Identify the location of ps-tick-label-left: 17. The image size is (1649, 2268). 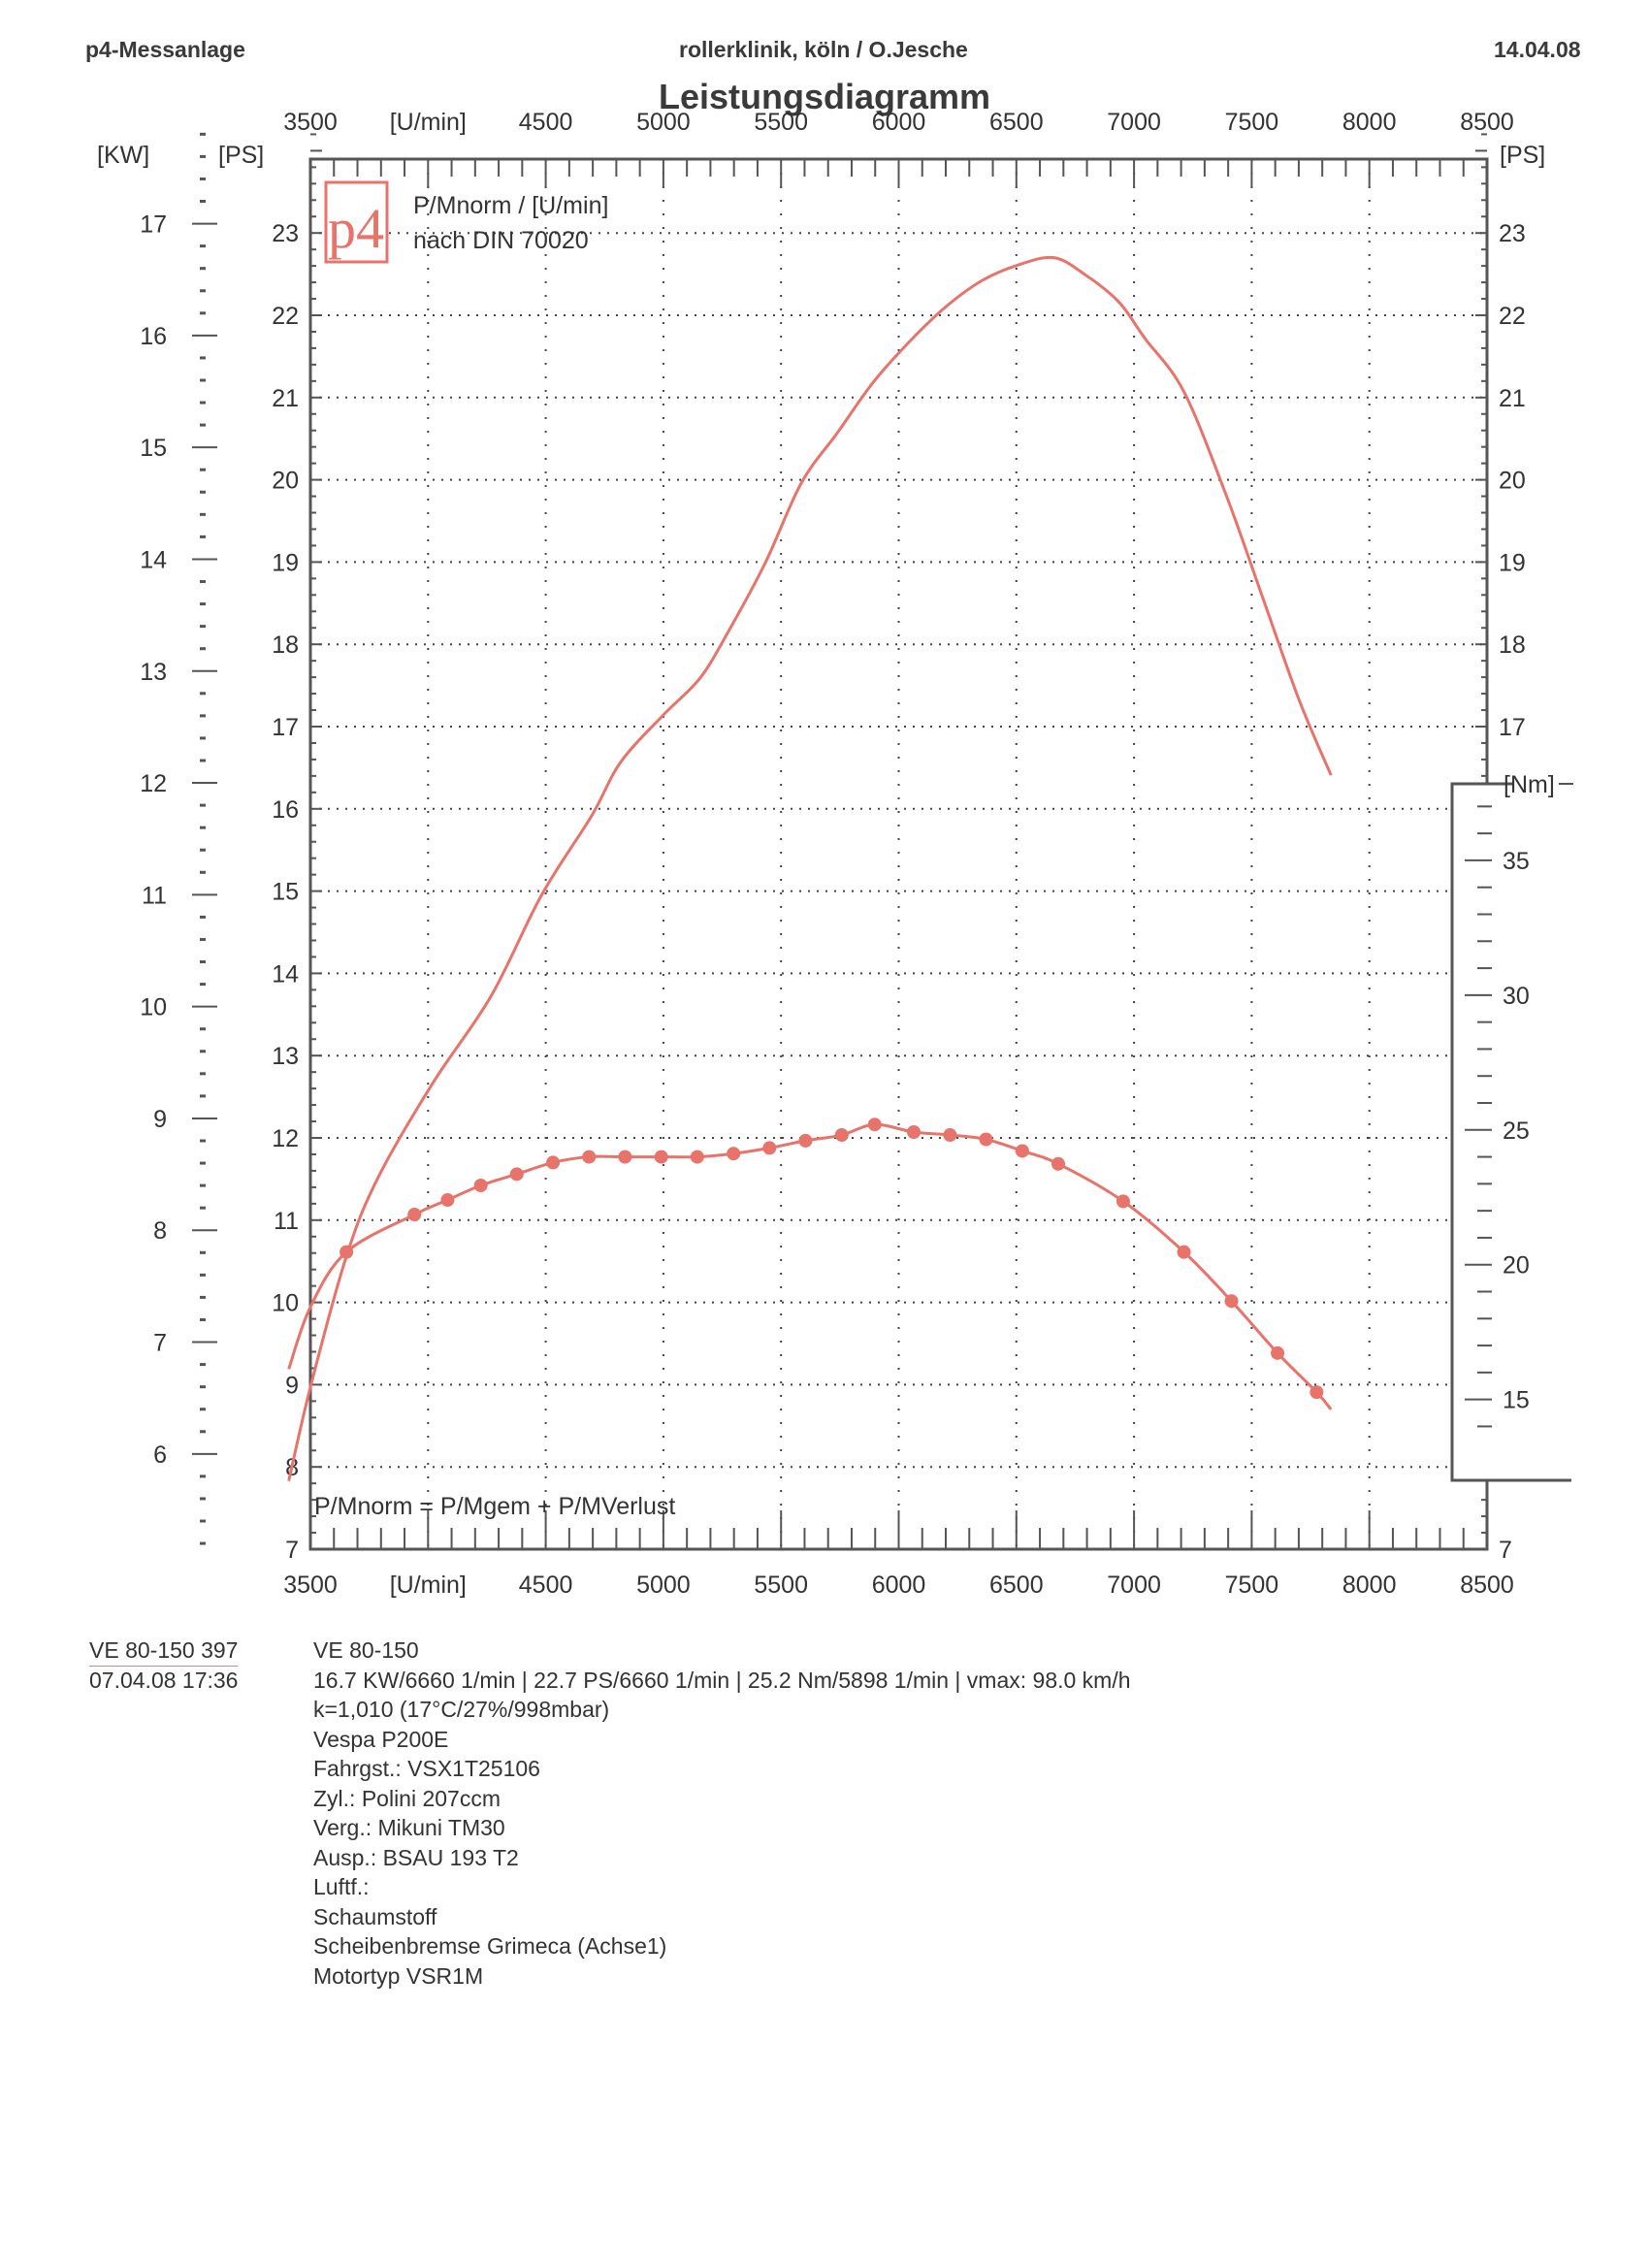
(285, 727).